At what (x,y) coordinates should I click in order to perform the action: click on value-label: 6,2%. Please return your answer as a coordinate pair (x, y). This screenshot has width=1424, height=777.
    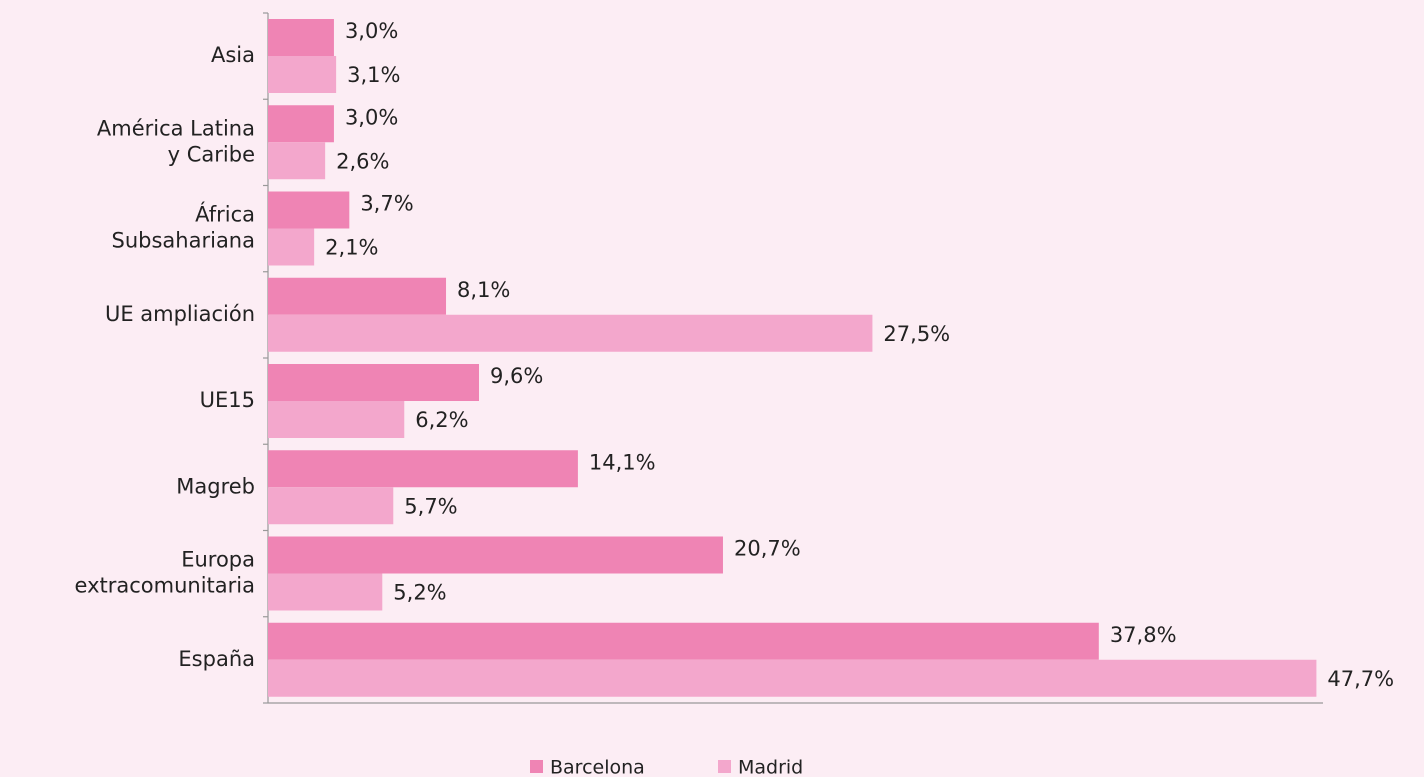
    Looking at the image, I should click on (441, 420).